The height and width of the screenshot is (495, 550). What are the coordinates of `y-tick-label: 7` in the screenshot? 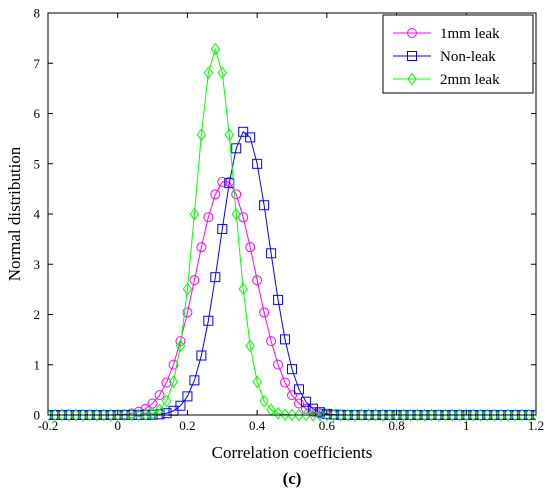 It's located at (37, 63).